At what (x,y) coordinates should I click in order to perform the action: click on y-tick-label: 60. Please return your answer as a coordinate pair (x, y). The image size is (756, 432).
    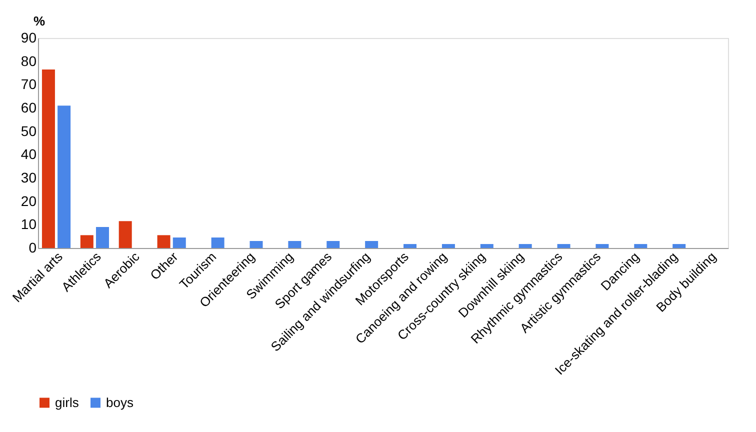
    Looking at the image, I should click on (28, 108).